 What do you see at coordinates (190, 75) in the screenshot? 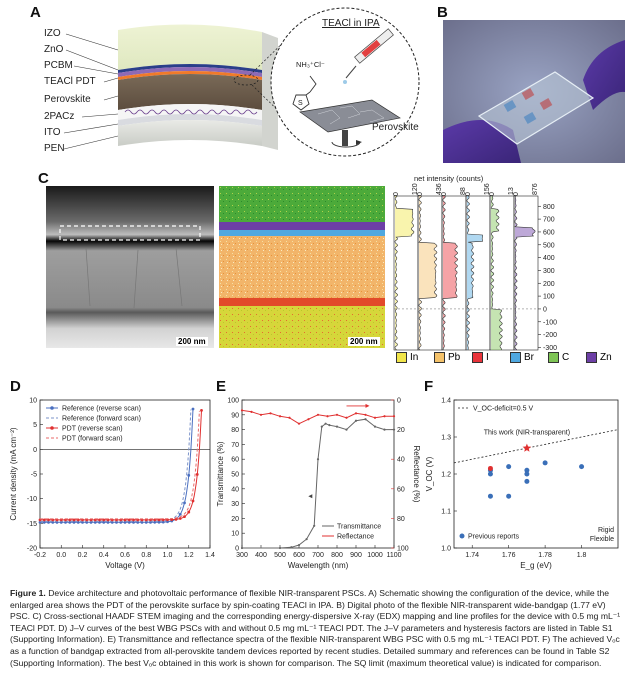
I see `teacl-layer` at bounding box center [190, 75].